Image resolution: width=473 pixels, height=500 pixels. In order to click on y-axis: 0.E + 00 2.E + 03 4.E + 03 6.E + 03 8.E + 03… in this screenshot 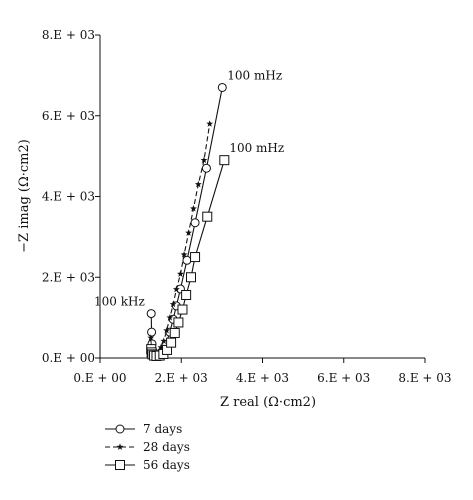, I will do `click(59, 196)`.